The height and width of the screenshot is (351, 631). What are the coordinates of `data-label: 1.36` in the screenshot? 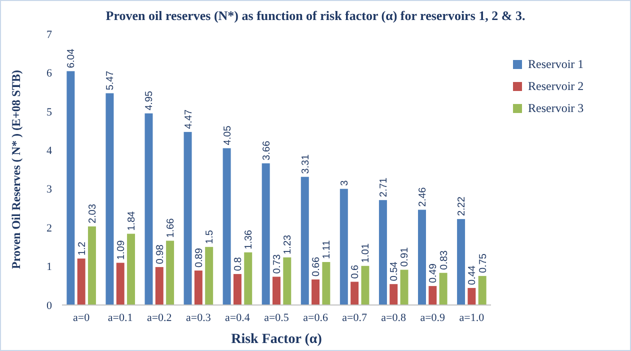 It's located at (249, 239).